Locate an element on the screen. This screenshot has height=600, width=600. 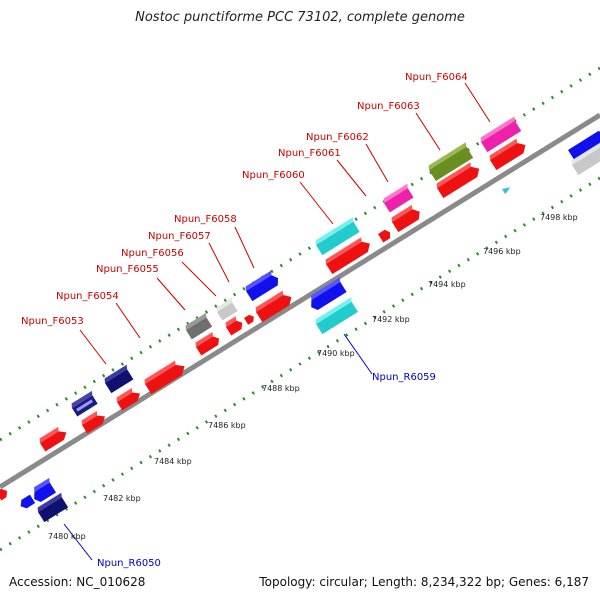
gene-label: Npun_R6059 is located at coordinates (404, 377).